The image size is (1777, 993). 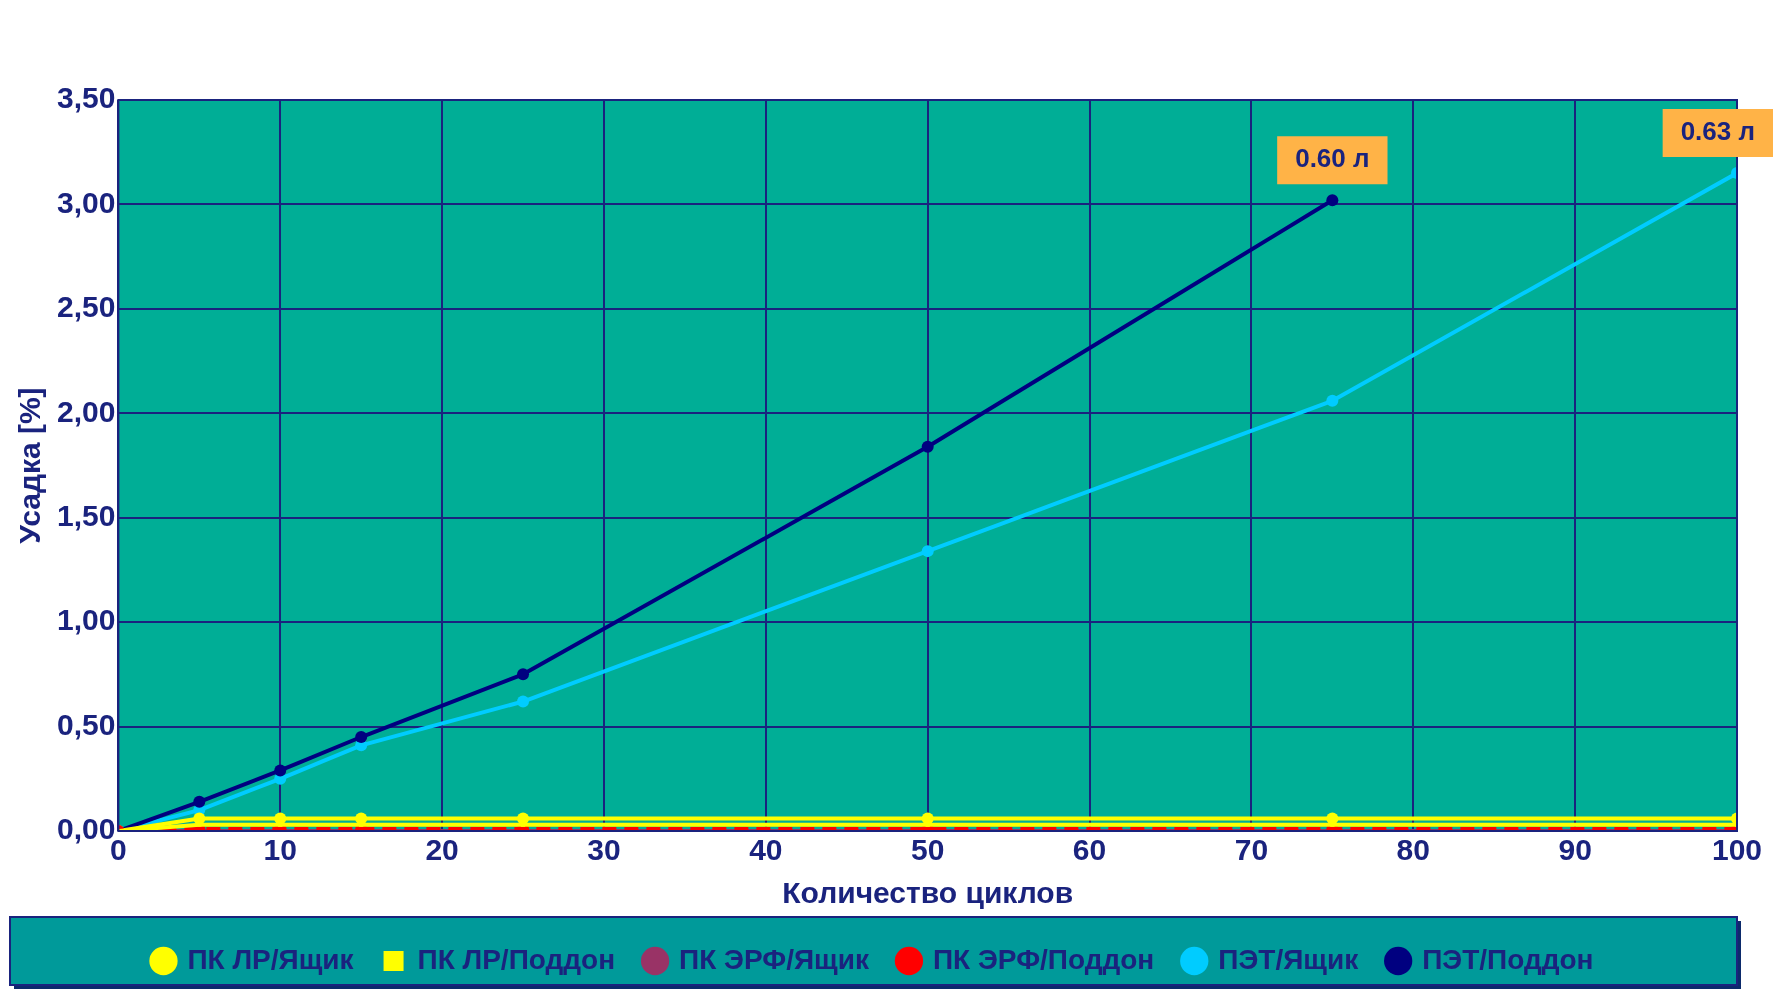 I want to click on x-axis-title: Количество циклов, so click(x=928, y=893).